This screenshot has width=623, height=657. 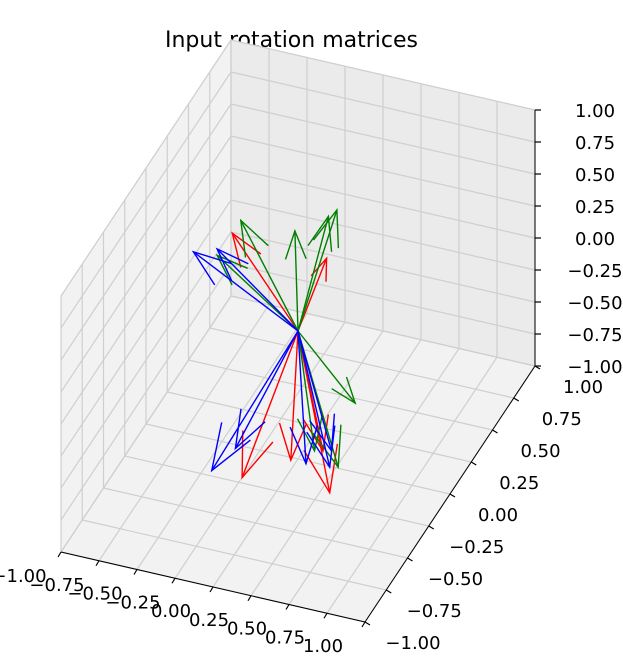 What do you see at coordinates (562, 419) in the screenshot?
I see `y-tick-label-7: 0.75` at bounding box center [562, 419].